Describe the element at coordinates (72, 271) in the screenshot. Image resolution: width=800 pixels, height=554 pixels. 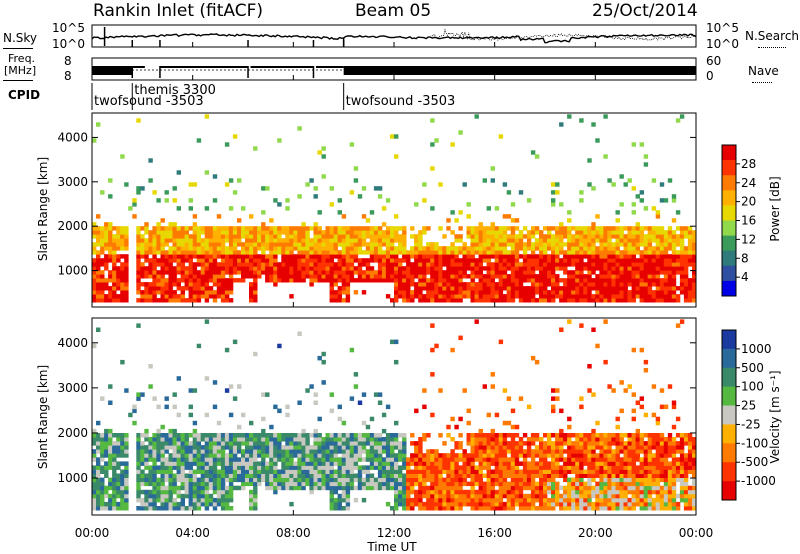
I see `power-ytick-label: 1000` at that location.